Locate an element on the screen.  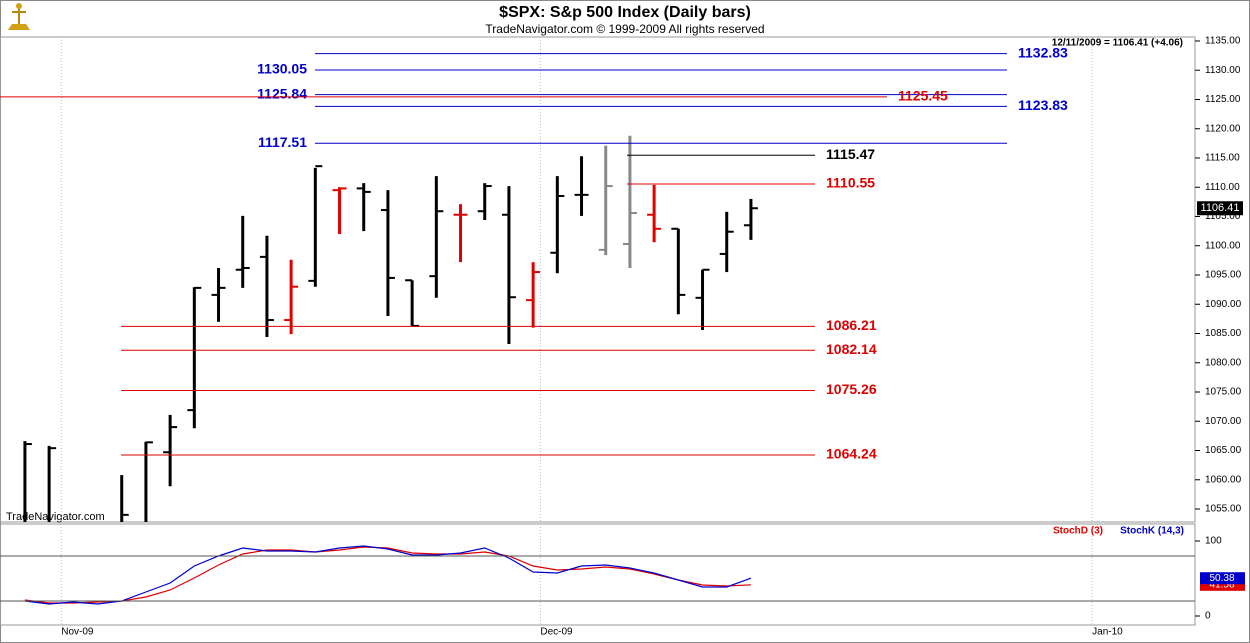
y-tick-label: 1060.00 is located at coordinates (1223, 479).